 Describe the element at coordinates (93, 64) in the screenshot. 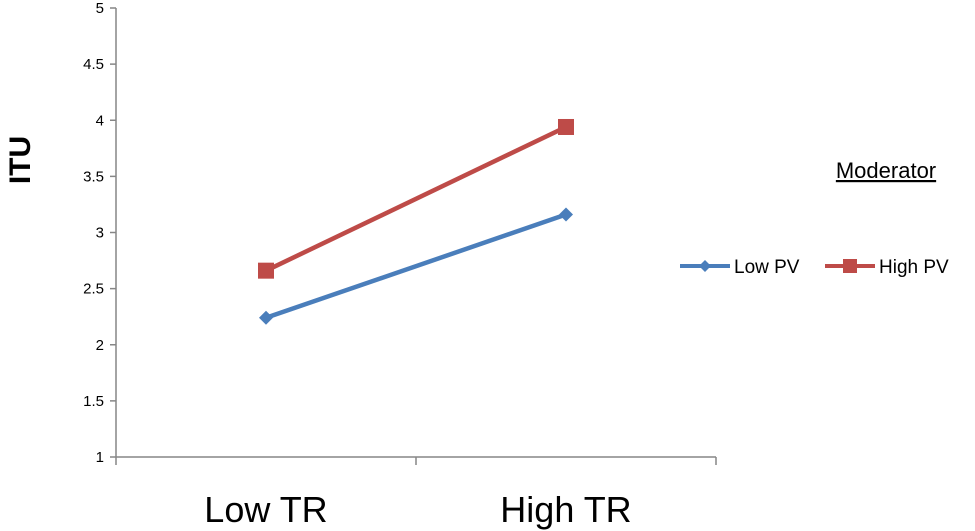

I see `y-tick-label: 4.5` at that location.